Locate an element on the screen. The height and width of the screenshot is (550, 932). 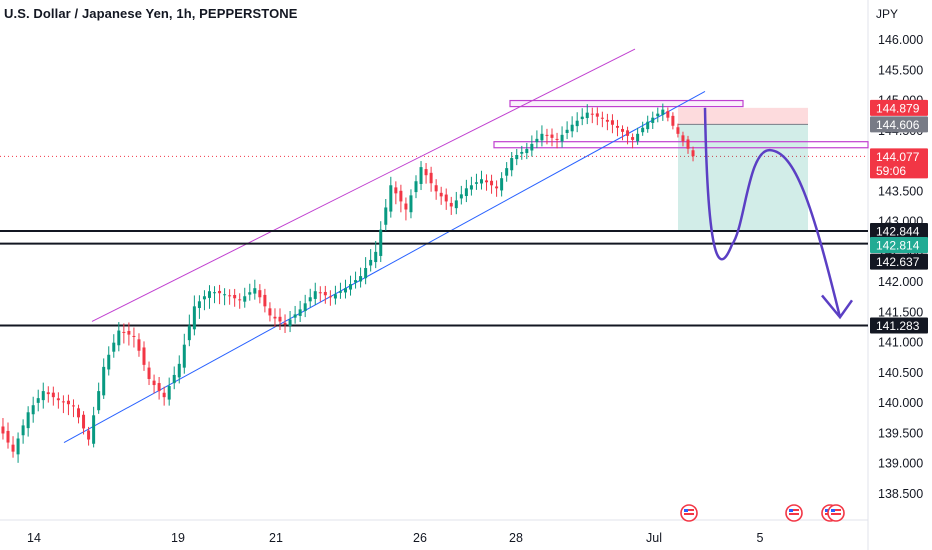
currency-label: JPY is located at coordinates (887, 14).